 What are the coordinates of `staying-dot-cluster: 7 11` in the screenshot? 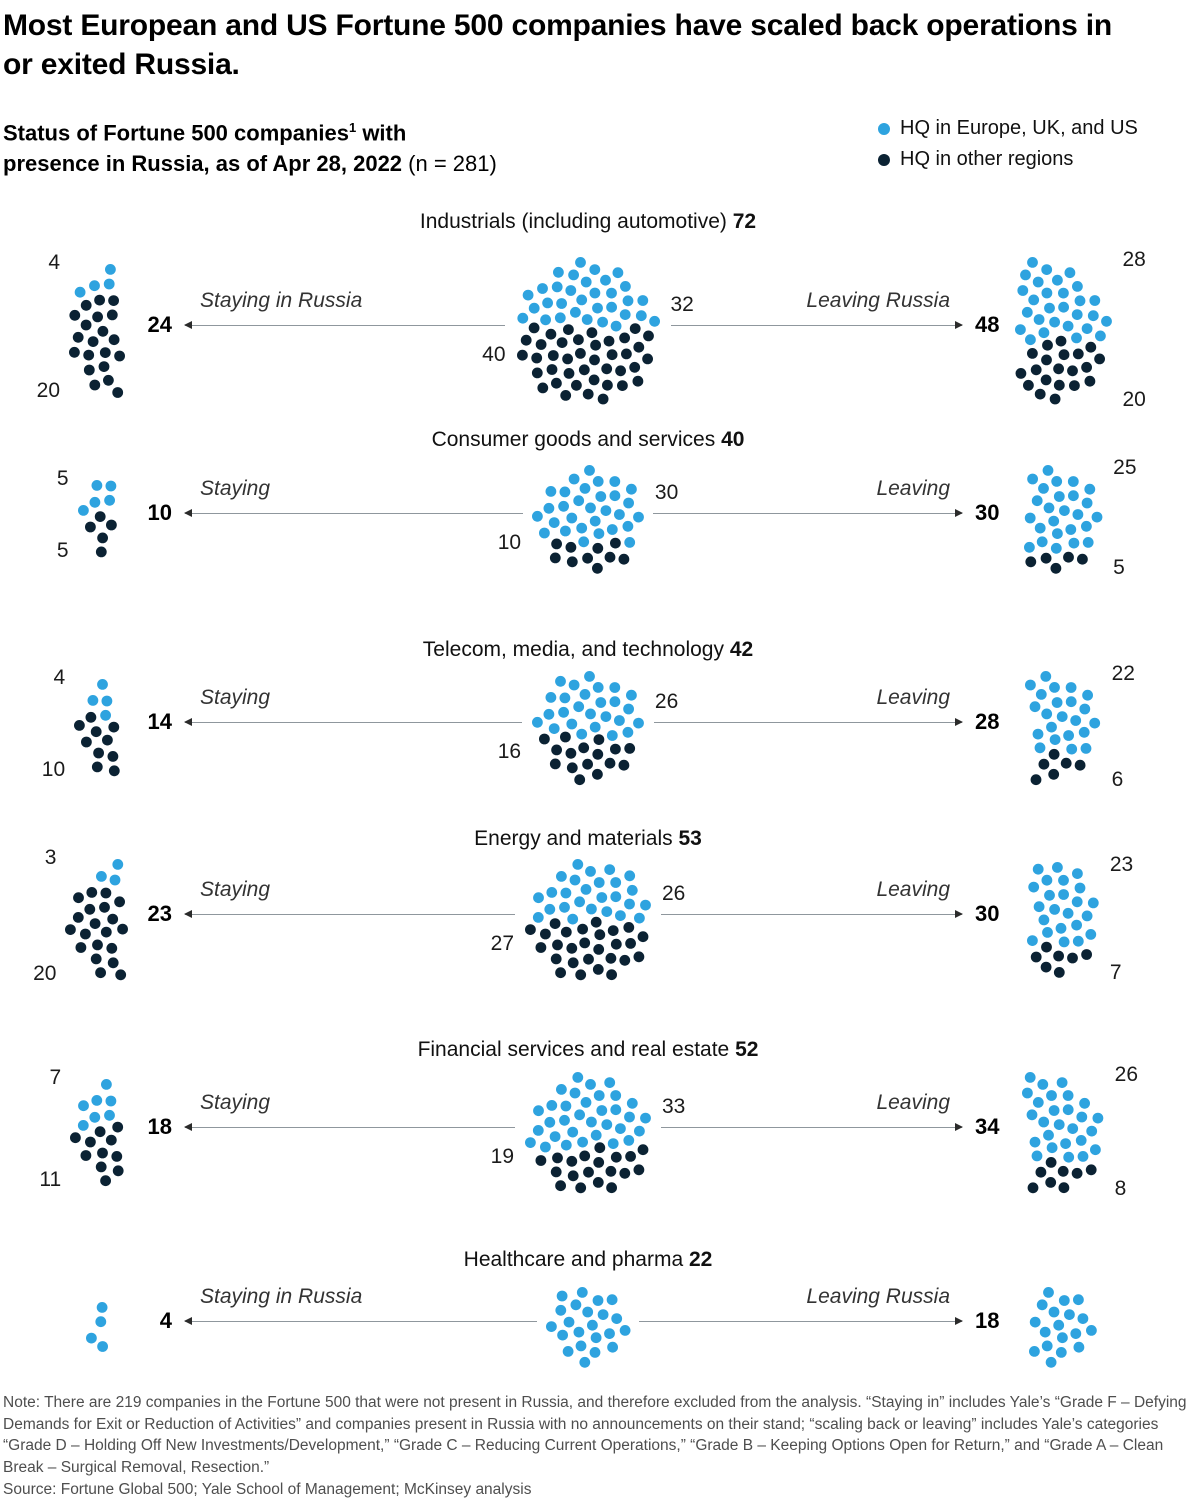 It's located at (82, 1128).